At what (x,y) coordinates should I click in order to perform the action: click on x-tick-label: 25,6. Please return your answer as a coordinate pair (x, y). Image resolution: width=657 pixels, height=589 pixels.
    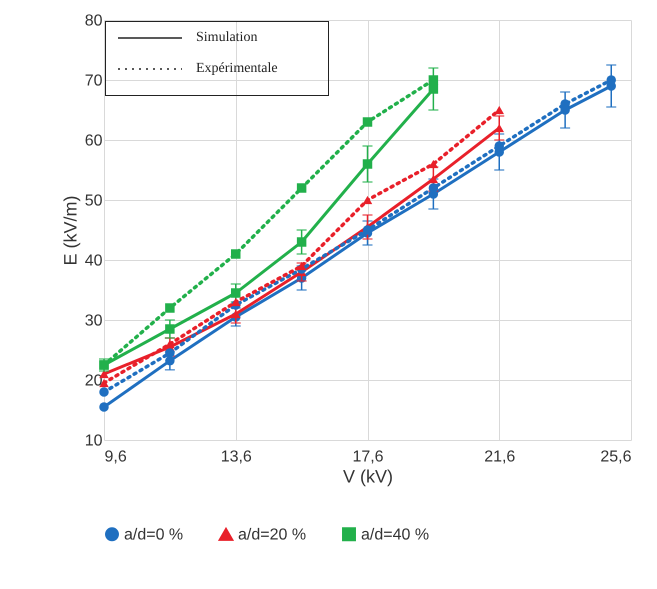
    Looking at the image, I should click on (616, 457).